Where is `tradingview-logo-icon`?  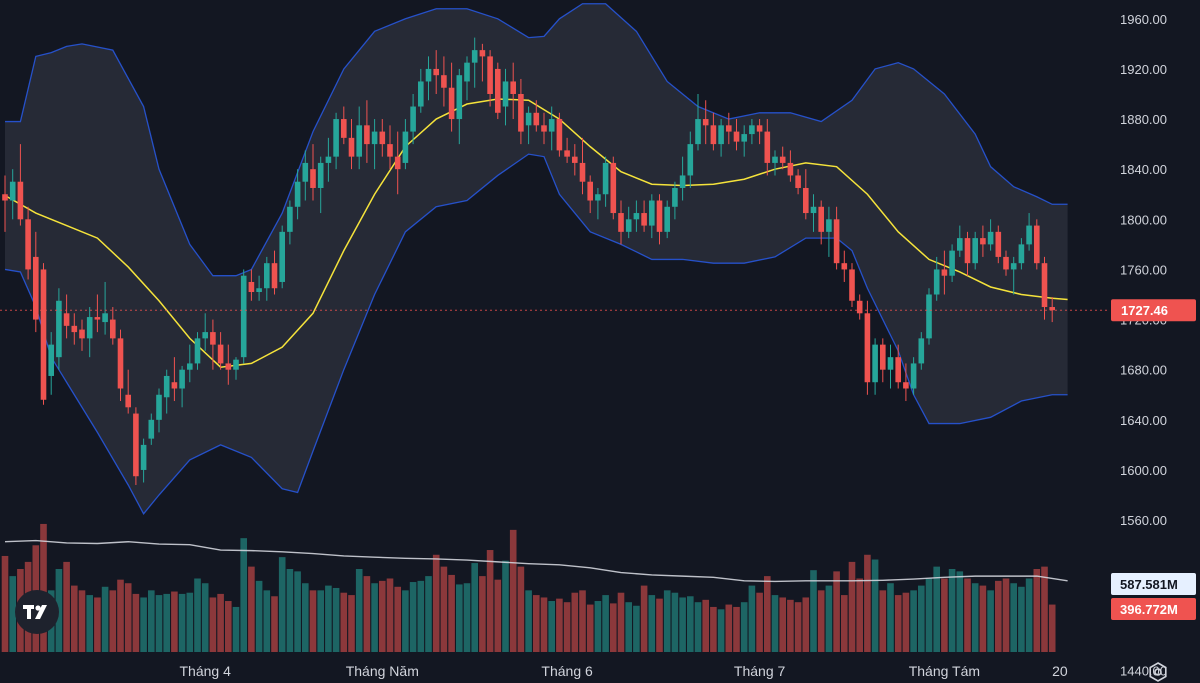
tradingview-logo-icon is located at coordinates (35, 612).